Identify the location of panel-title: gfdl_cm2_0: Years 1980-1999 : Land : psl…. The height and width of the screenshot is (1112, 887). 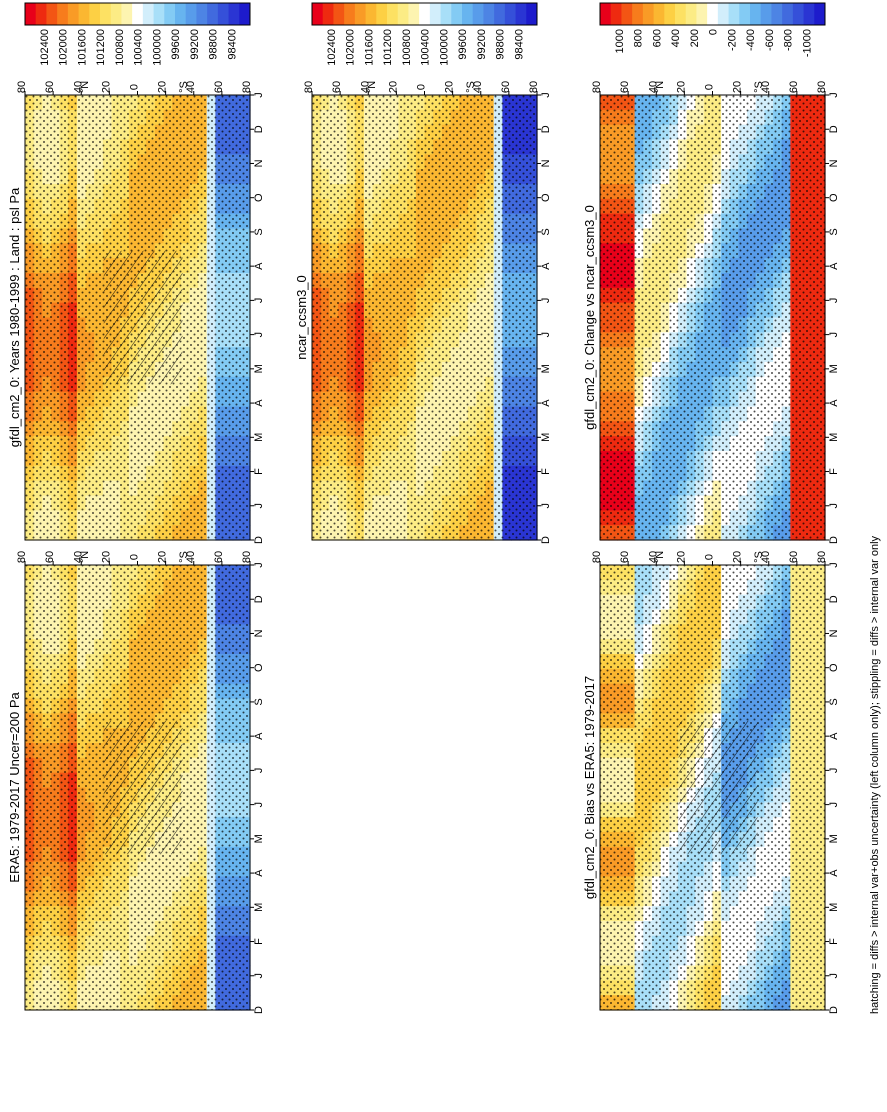
(14, 317).